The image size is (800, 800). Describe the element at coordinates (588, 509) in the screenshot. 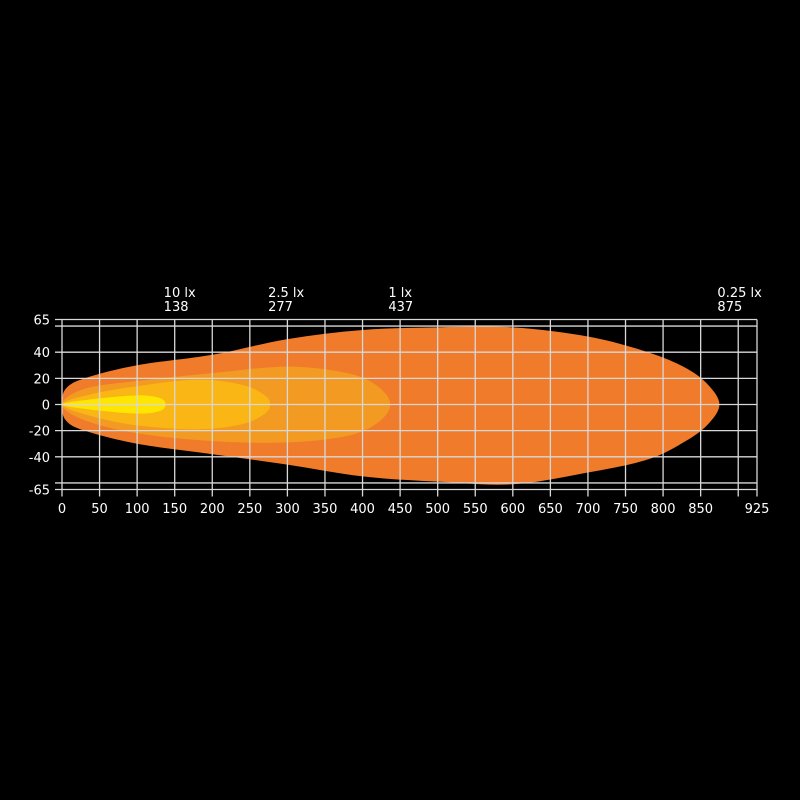

I see `x-tick-label: 700` at that location.